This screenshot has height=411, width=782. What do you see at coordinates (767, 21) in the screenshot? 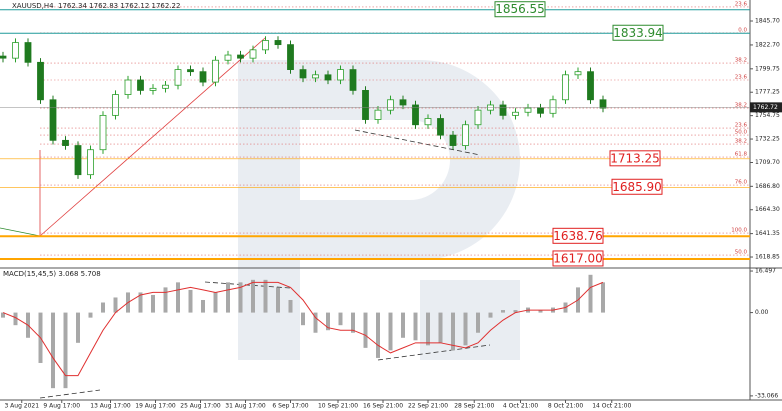
I see `y-tick-label: 1845.70` at bounding box center [767, 21].